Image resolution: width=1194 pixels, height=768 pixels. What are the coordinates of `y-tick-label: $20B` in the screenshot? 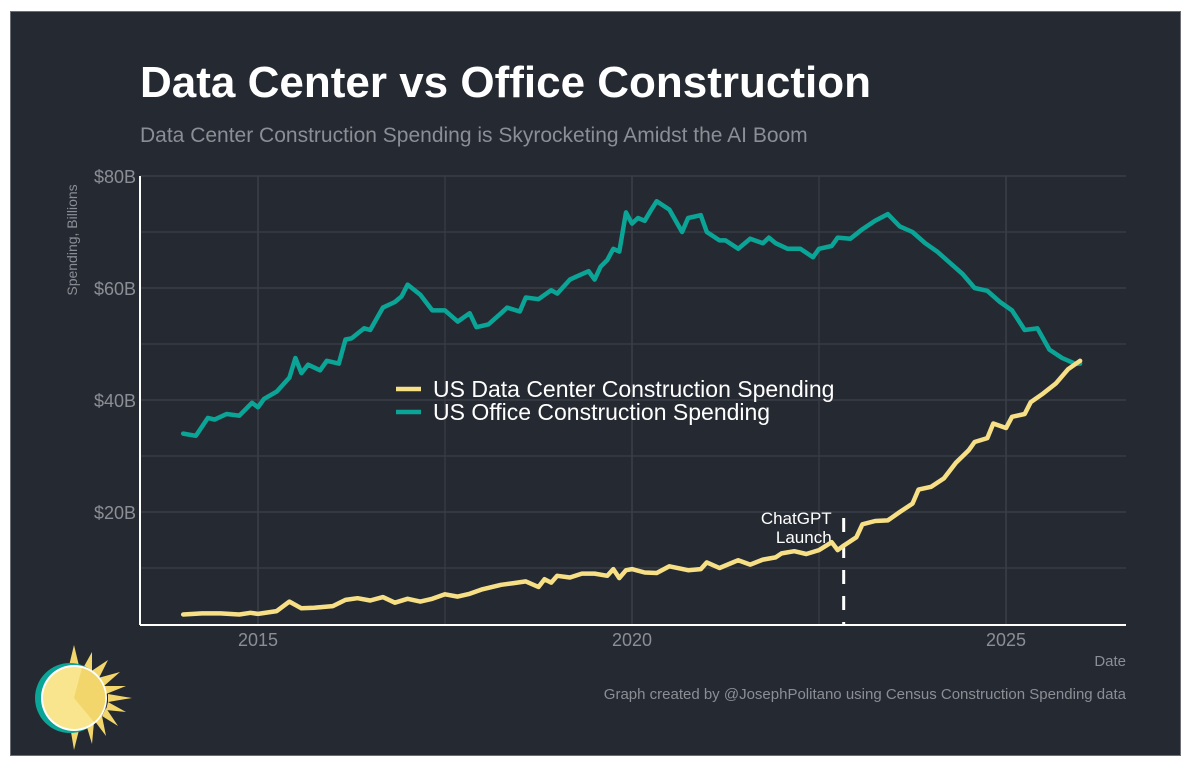 It's located at (115, 513).